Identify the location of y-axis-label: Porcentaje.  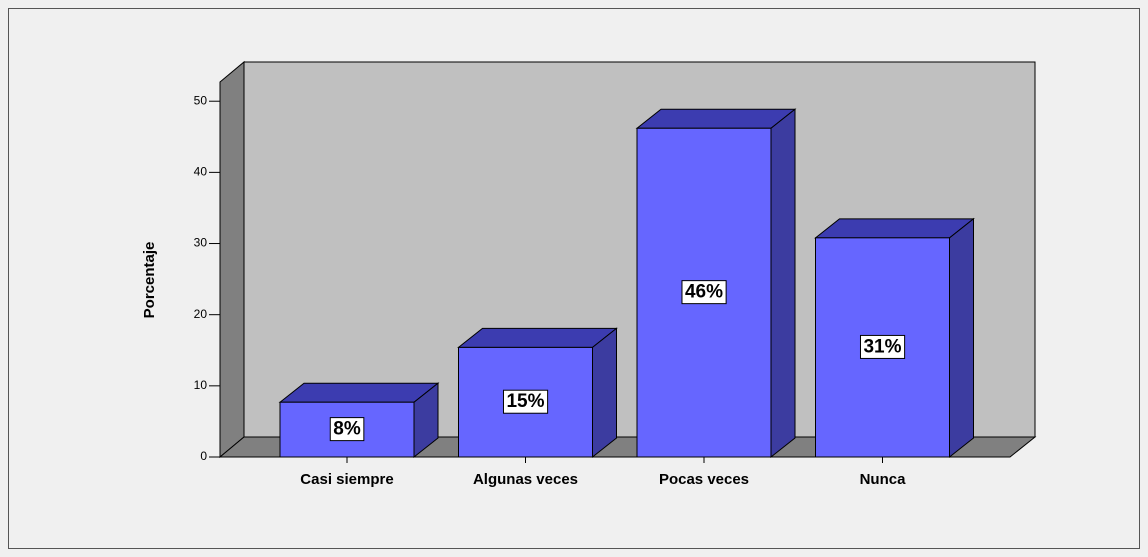
(149, 280).